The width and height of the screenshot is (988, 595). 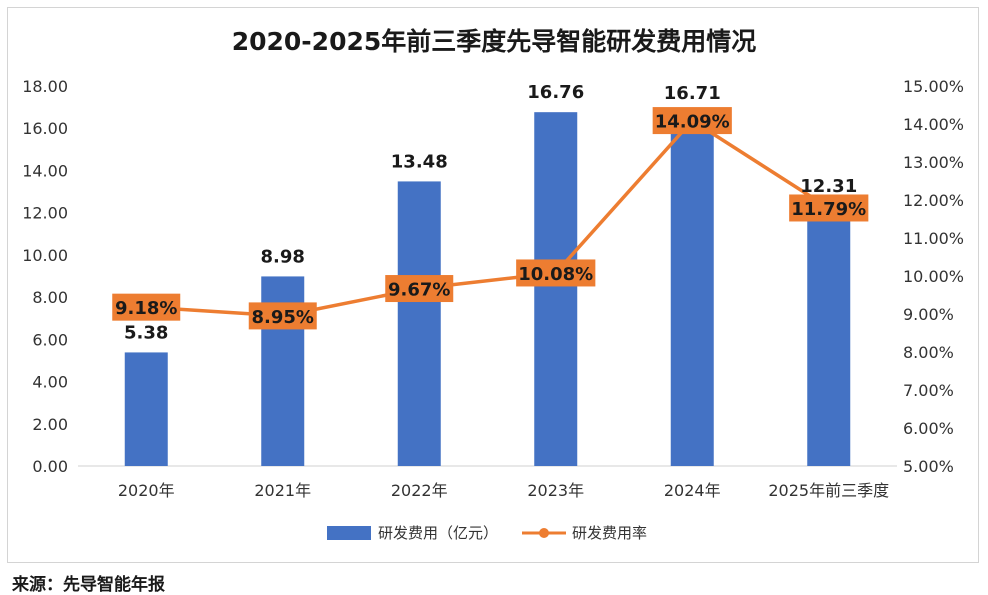 I want to click on legend-label-bar: 研发费用（亿元）, so click(x=438, y=533).